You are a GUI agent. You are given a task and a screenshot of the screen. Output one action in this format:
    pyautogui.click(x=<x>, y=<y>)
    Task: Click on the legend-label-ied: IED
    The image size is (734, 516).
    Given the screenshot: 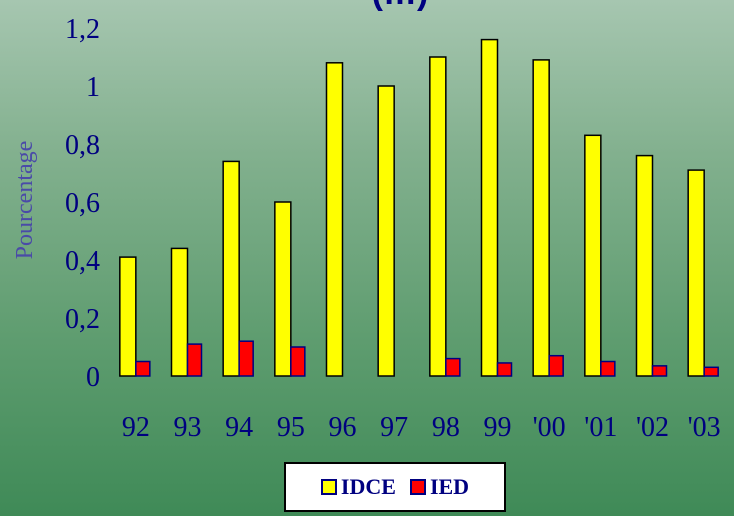 What is the action you would take?
    pyautogui.click(x=449, y=486)
    